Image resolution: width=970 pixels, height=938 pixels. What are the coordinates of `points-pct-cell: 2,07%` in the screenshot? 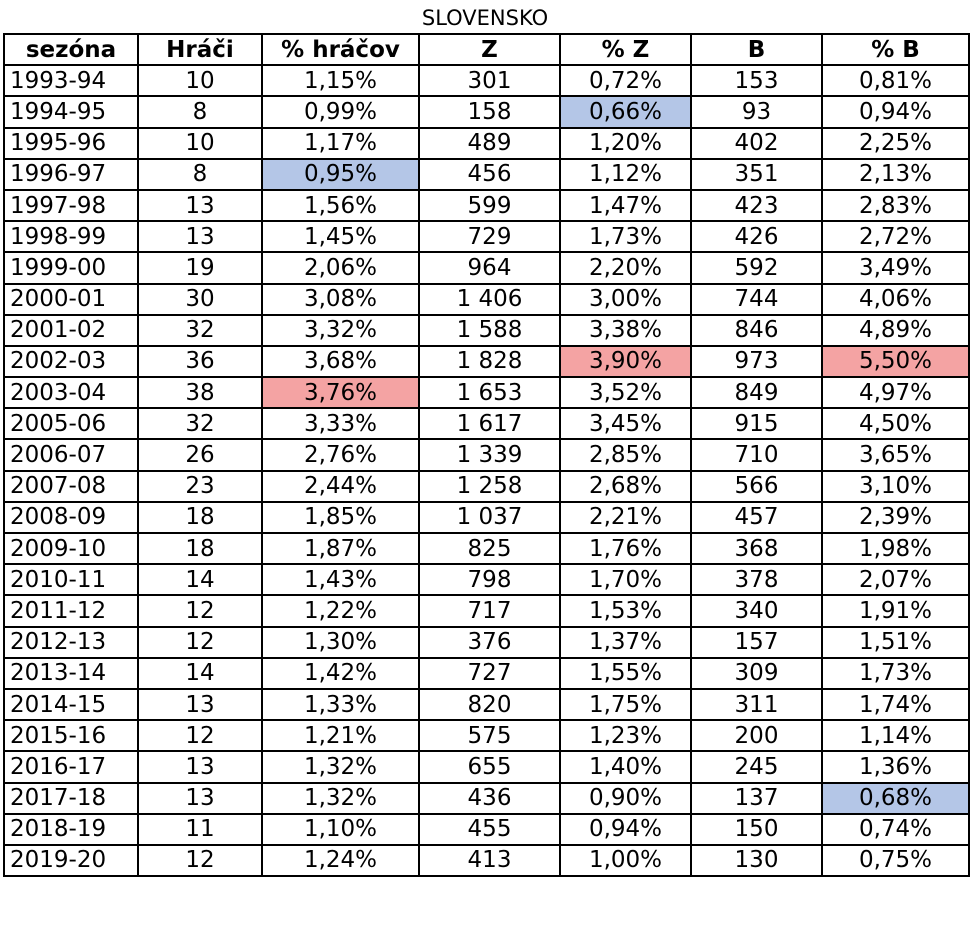 It's located at (895, 580).